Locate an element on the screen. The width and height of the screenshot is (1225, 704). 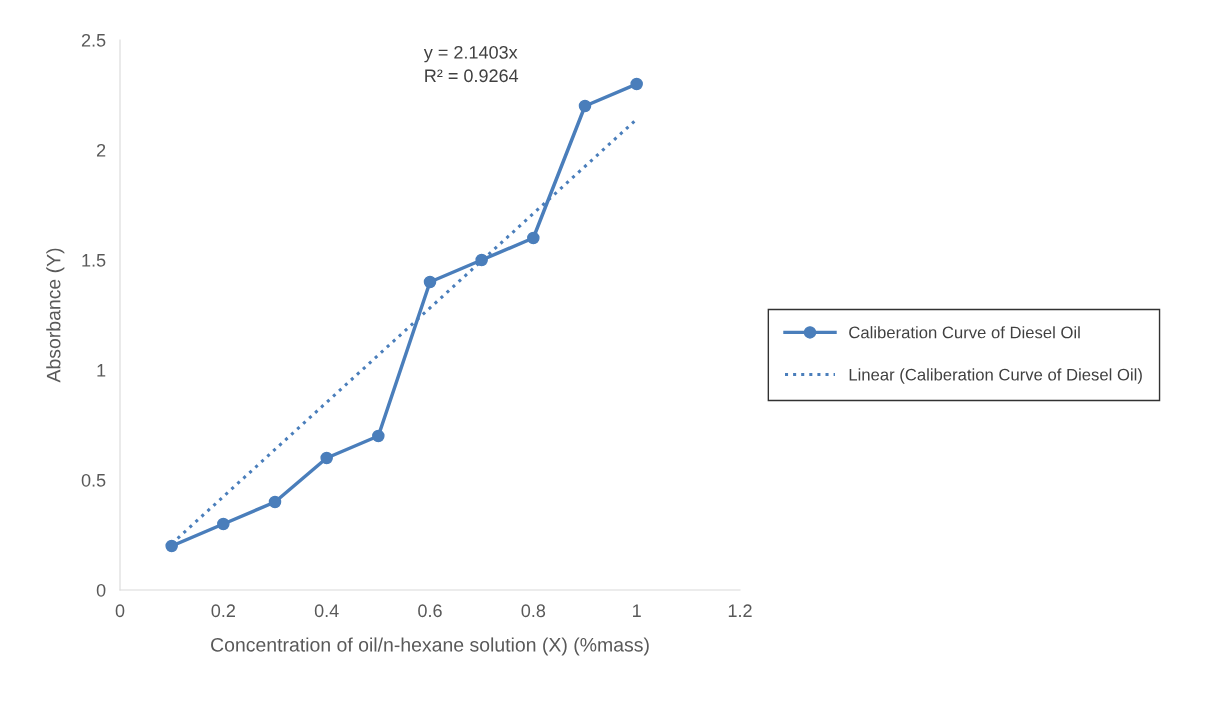
legend-label: Linear (Caliberation Curve of Diesel Oil) is located at coordinates (995, 376).